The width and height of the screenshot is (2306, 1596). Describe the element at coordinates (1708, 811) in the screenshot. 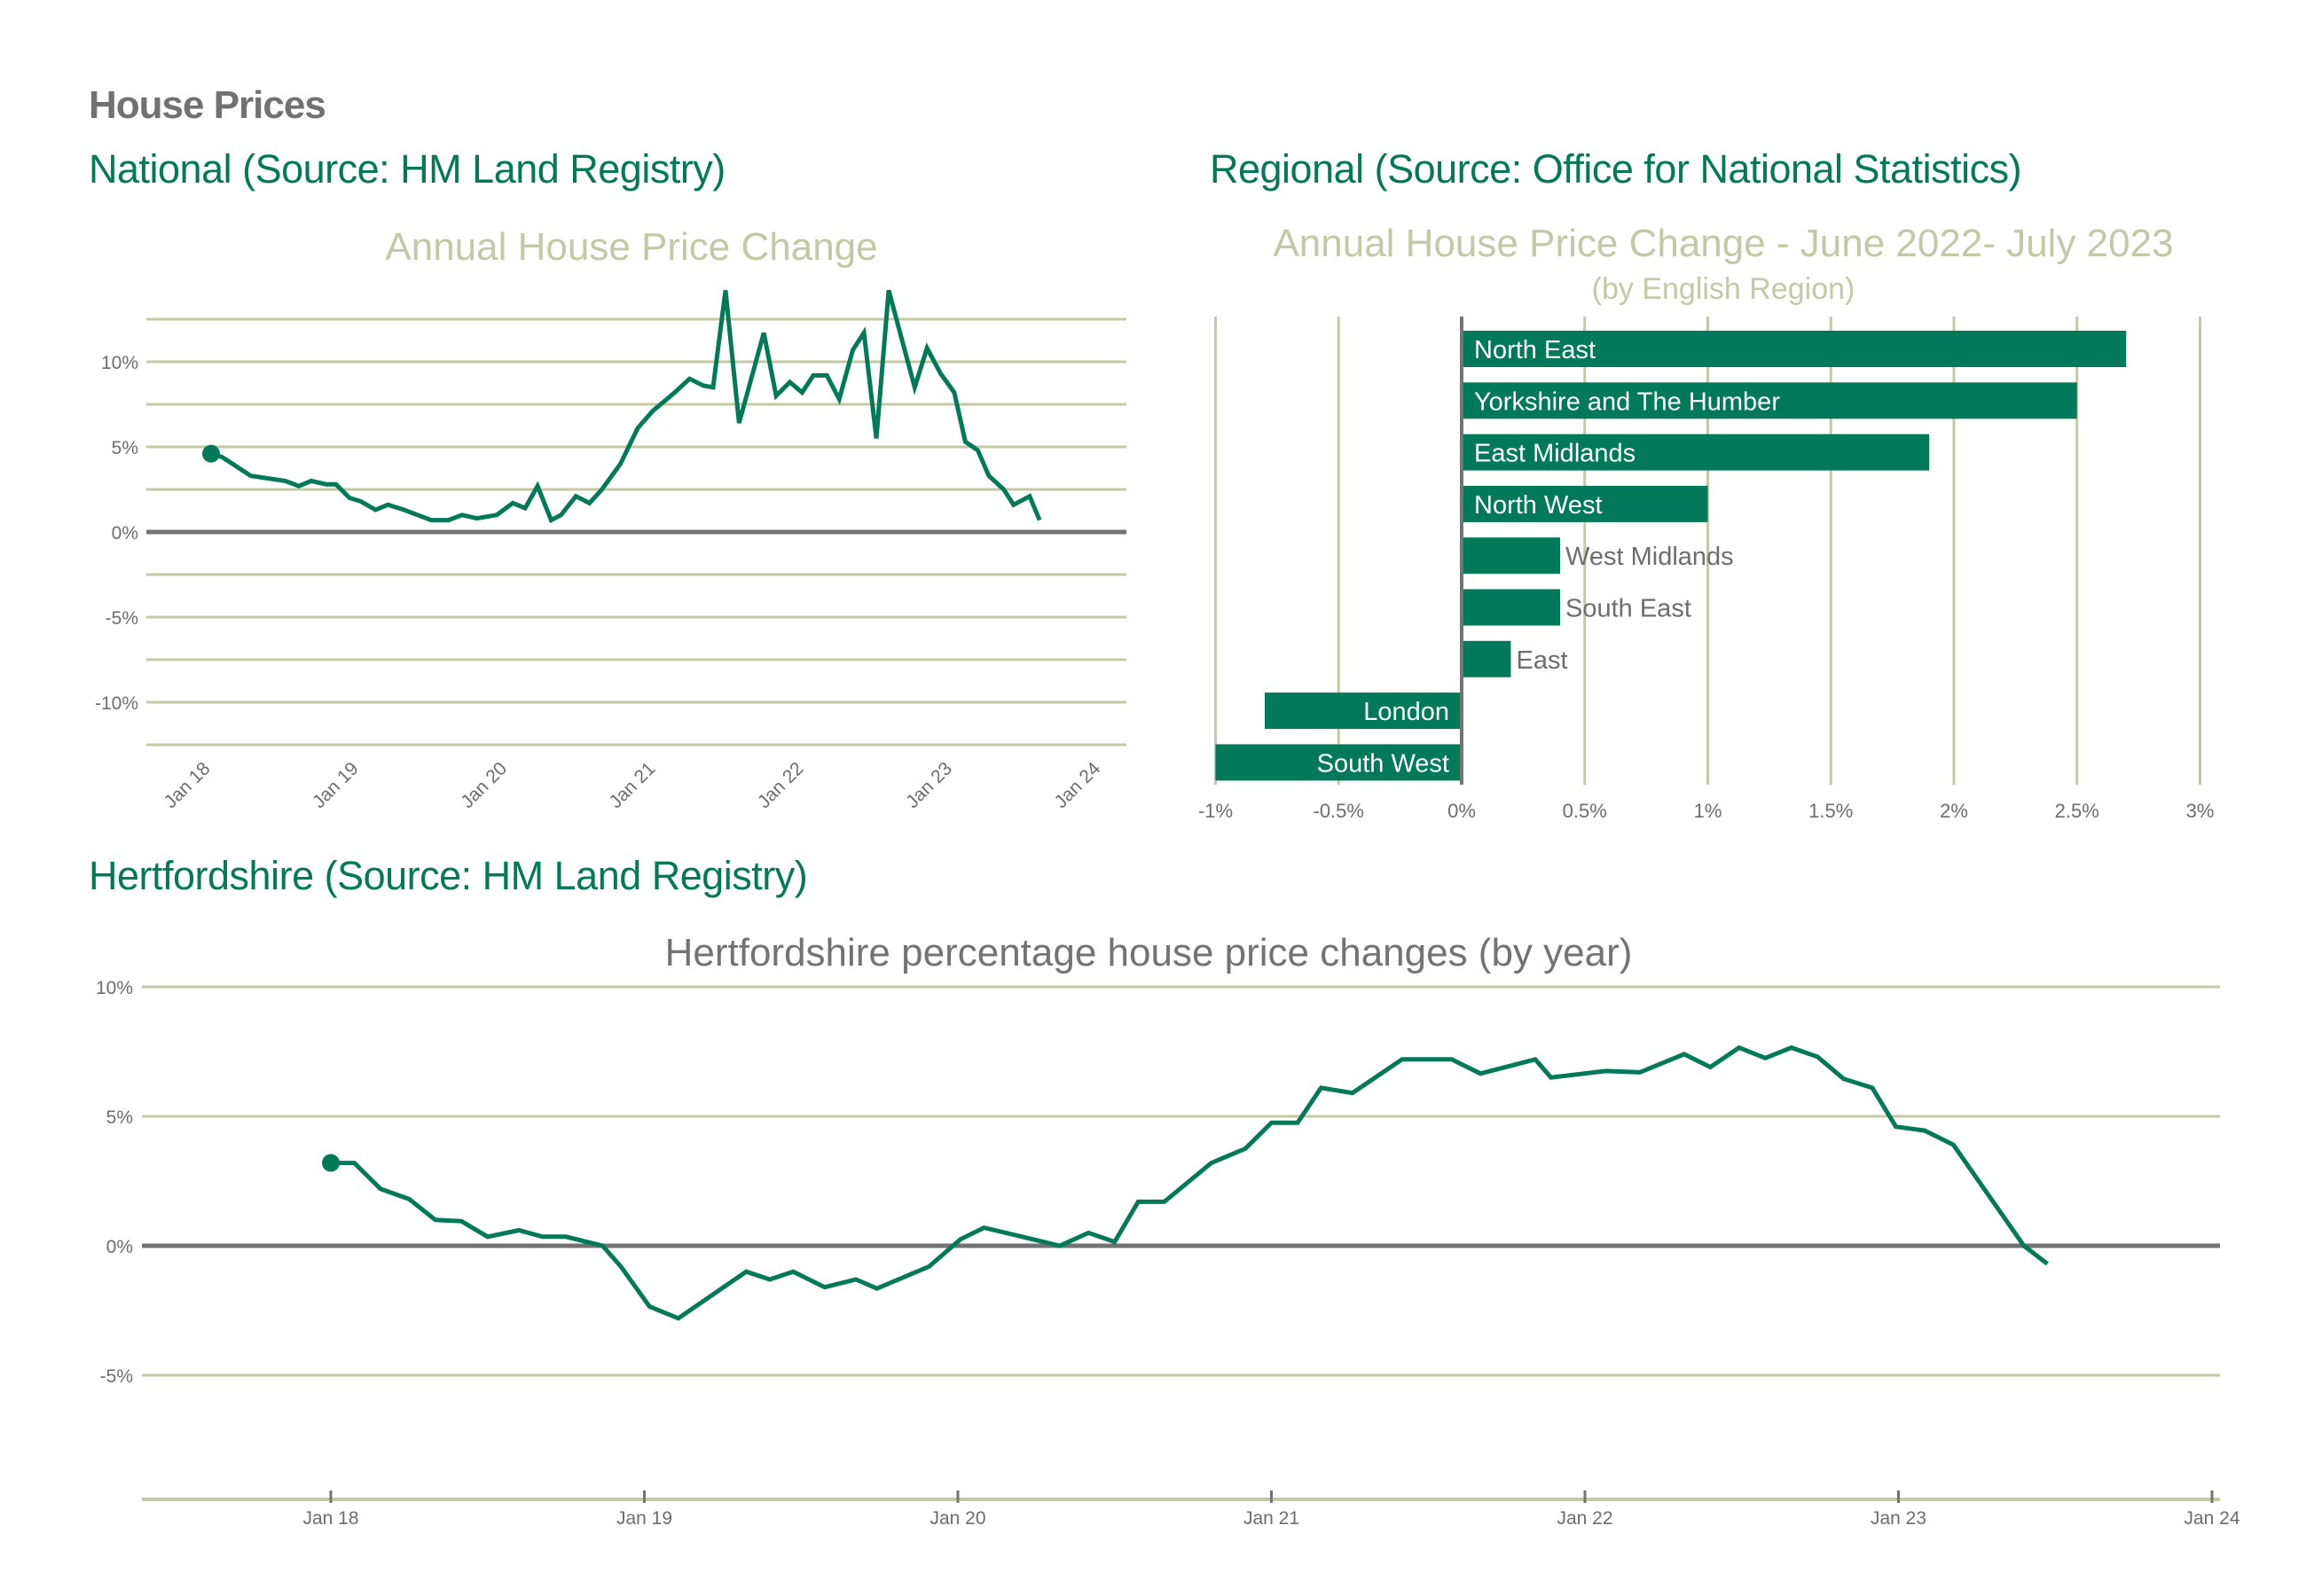

I see `x-tick-label: 1%` at that location.